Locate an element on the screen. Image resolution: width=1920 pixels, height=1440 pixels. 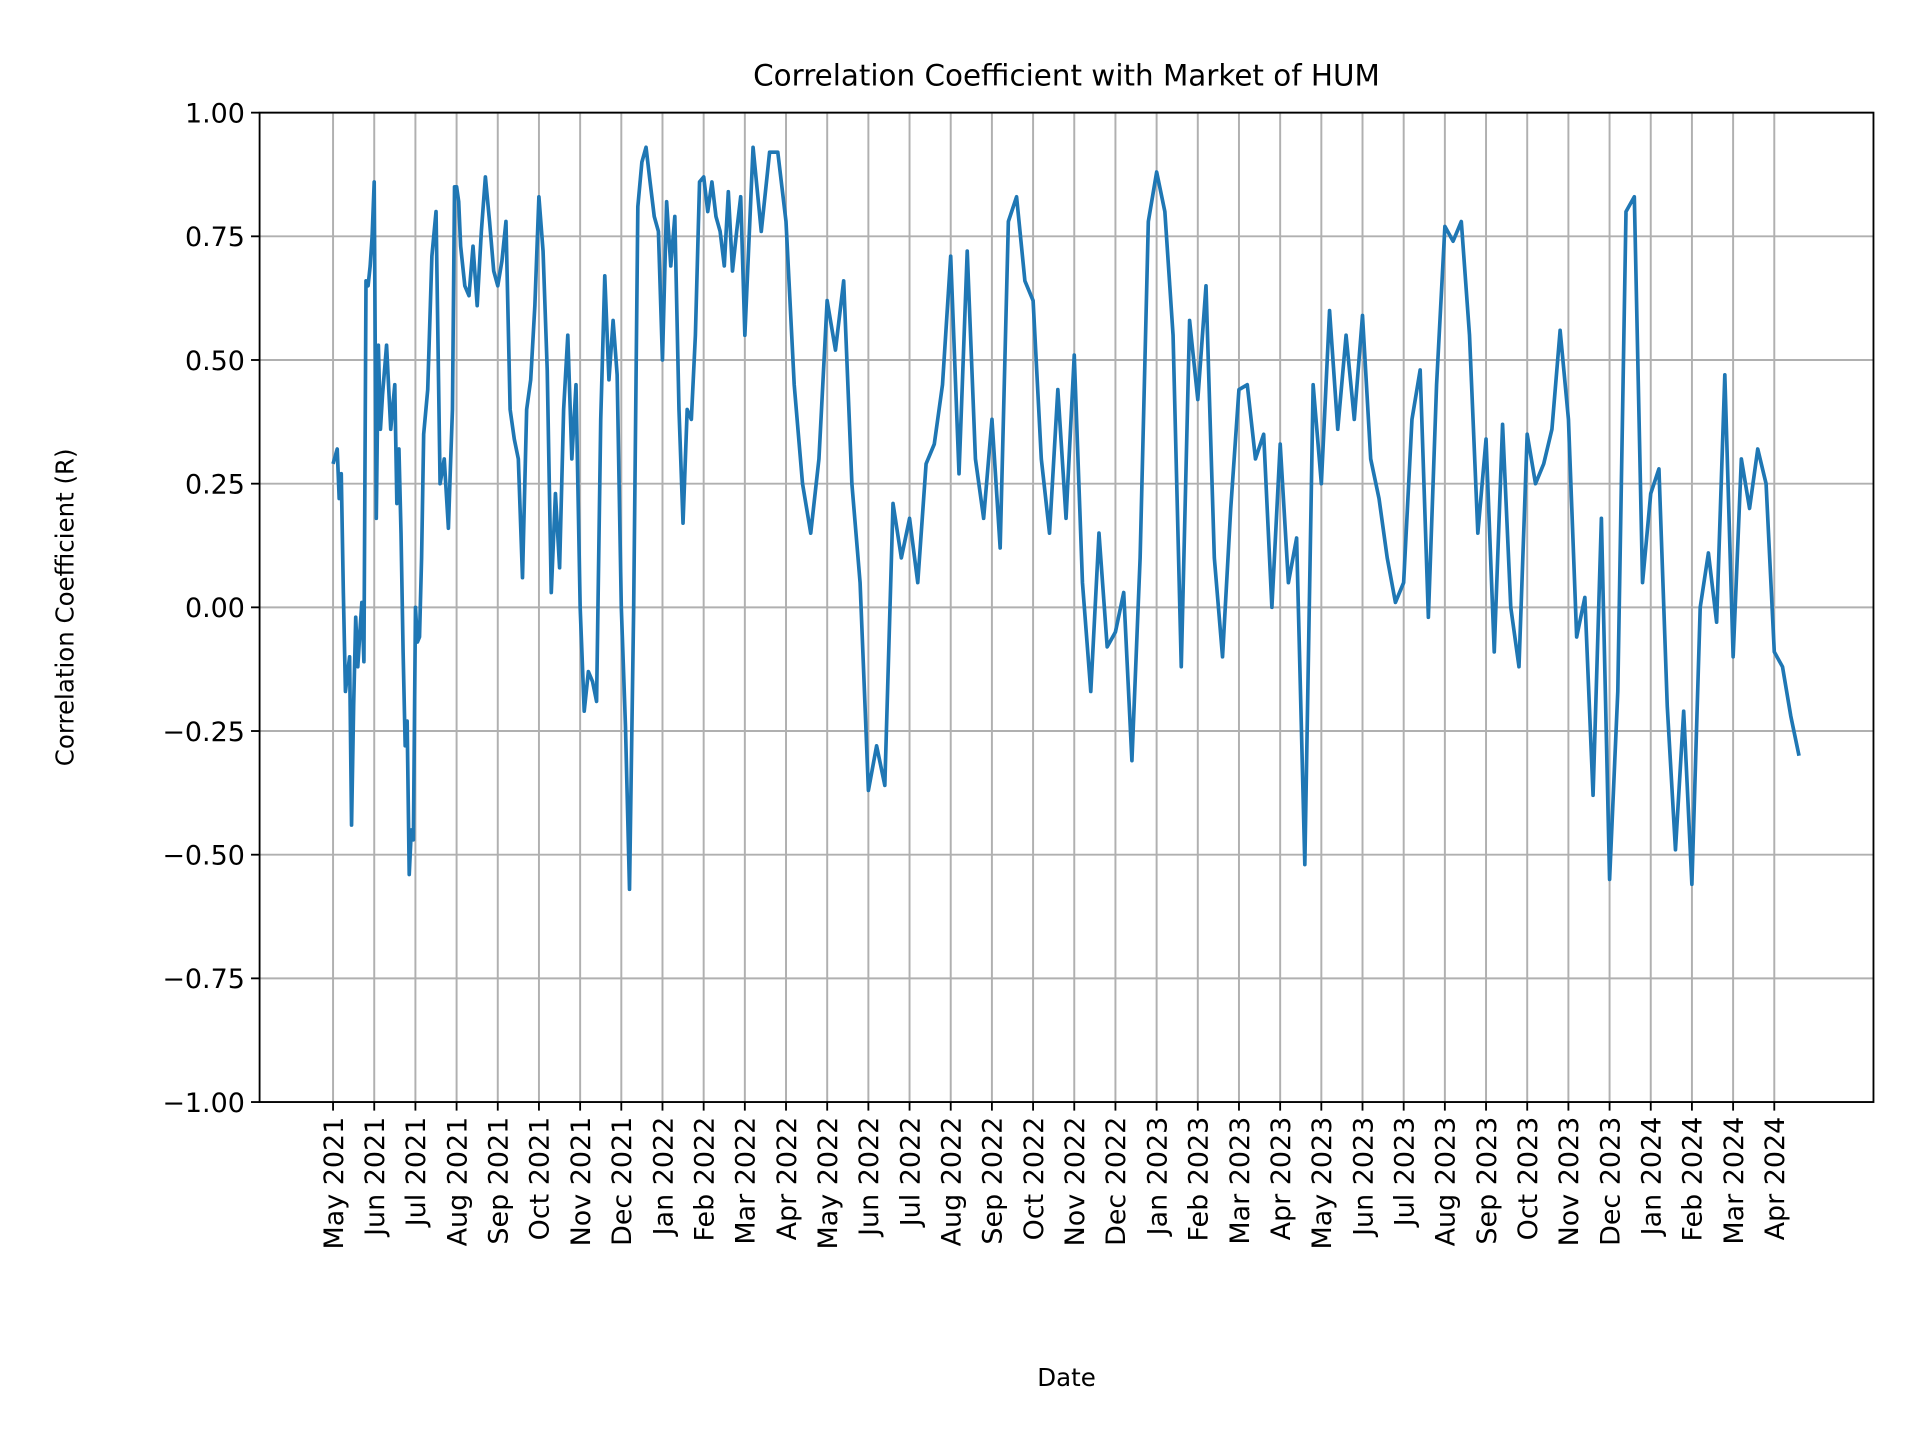
y-tick-label: 1.00 is located at coordinates (215, 113).